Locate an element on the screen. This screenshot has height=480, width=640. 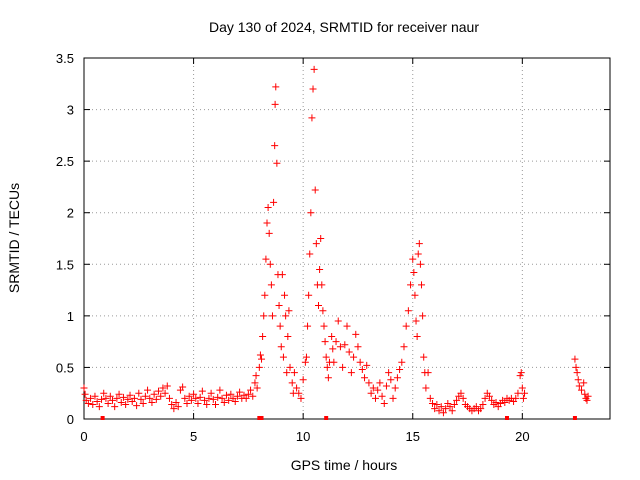
y-tick-label: 2 is located at coordinates (70, 213).